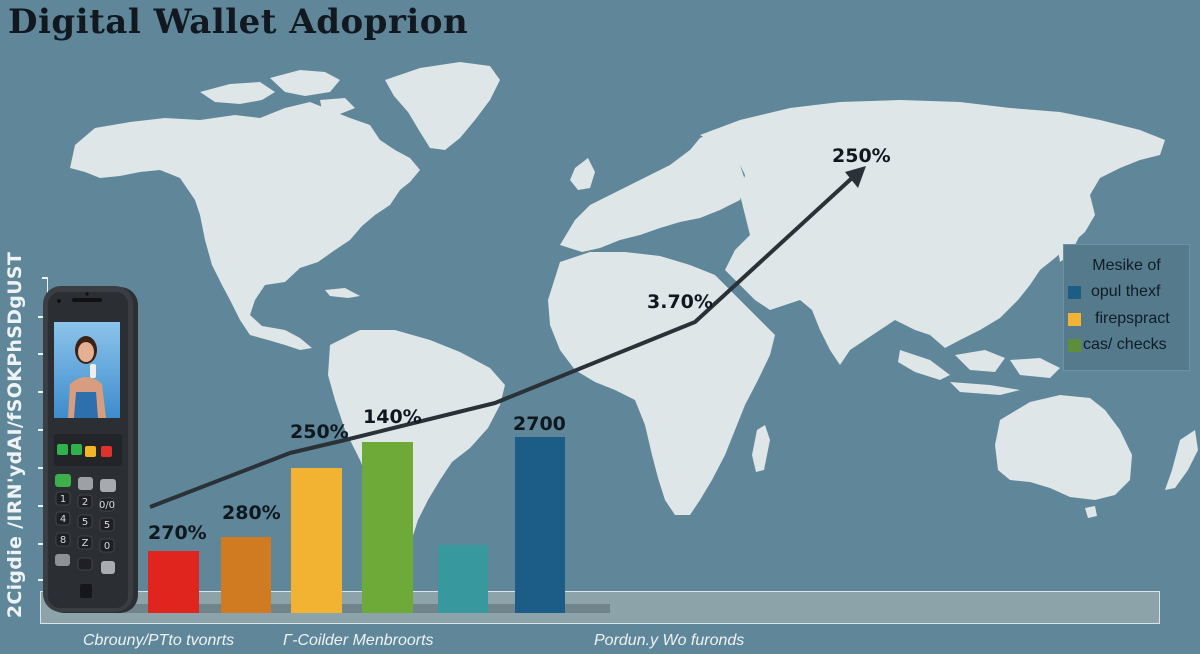 The width and height of the screenshot is (1200, 654). I want to click on bar-label-6: 2700, so click(539, 424).